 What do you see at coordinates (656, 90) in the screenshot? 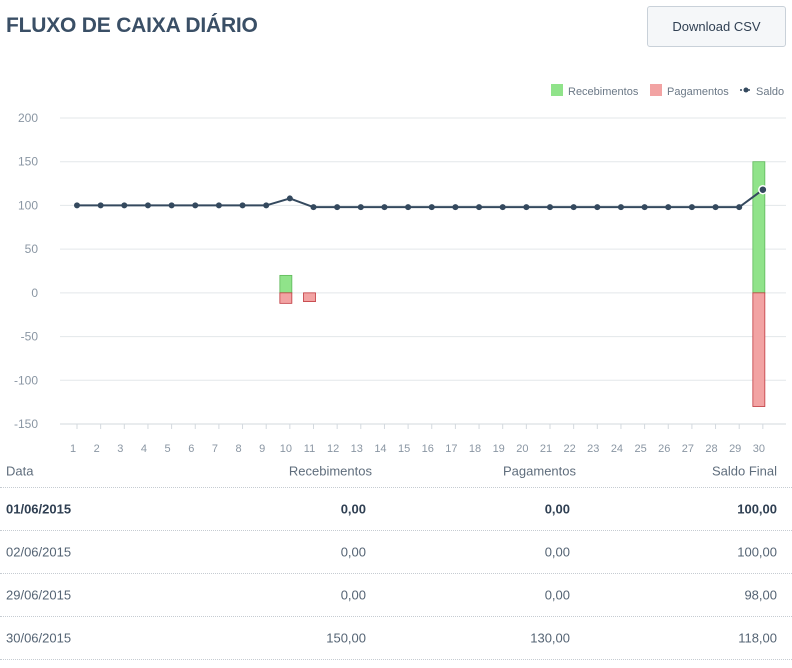
I see `legend-payments-swatch` at bounding box center [656, 90].